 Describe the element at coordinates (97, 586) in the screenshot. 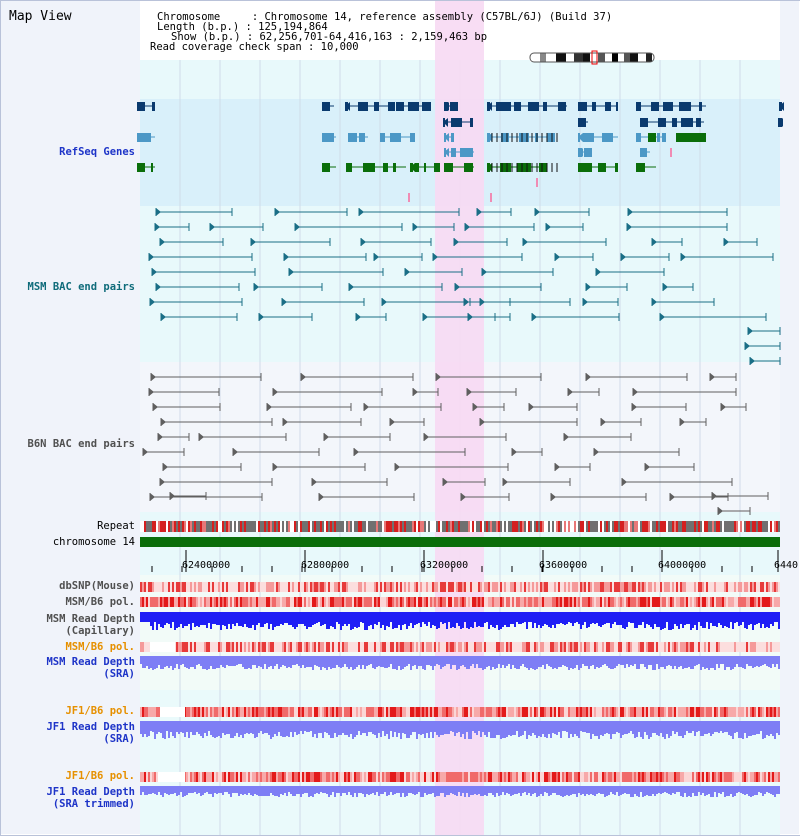

I see `track-label-dbsnp: dbSNP(Mouse)` at that location.